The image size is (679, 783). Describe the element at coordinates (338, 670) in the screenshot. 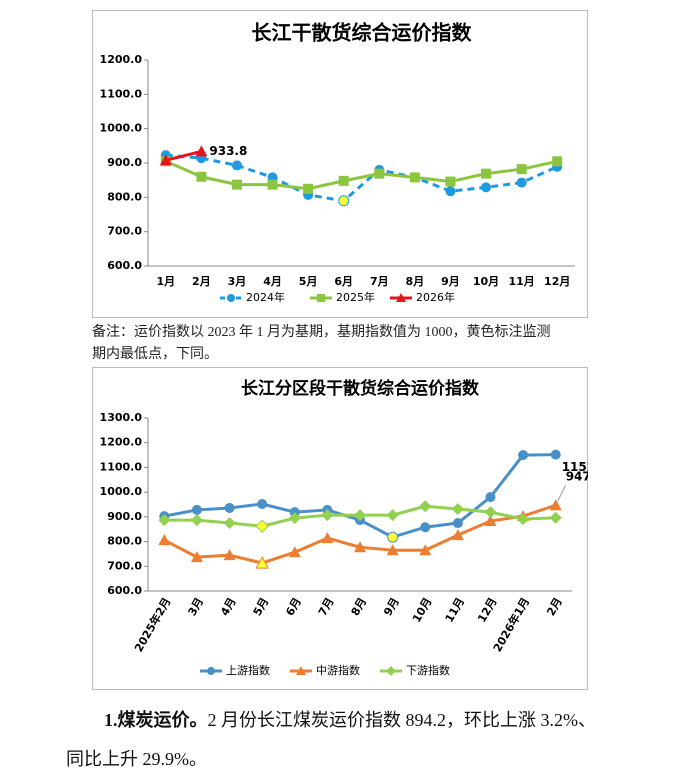

I see `legend-label: 中游指数` at that location.